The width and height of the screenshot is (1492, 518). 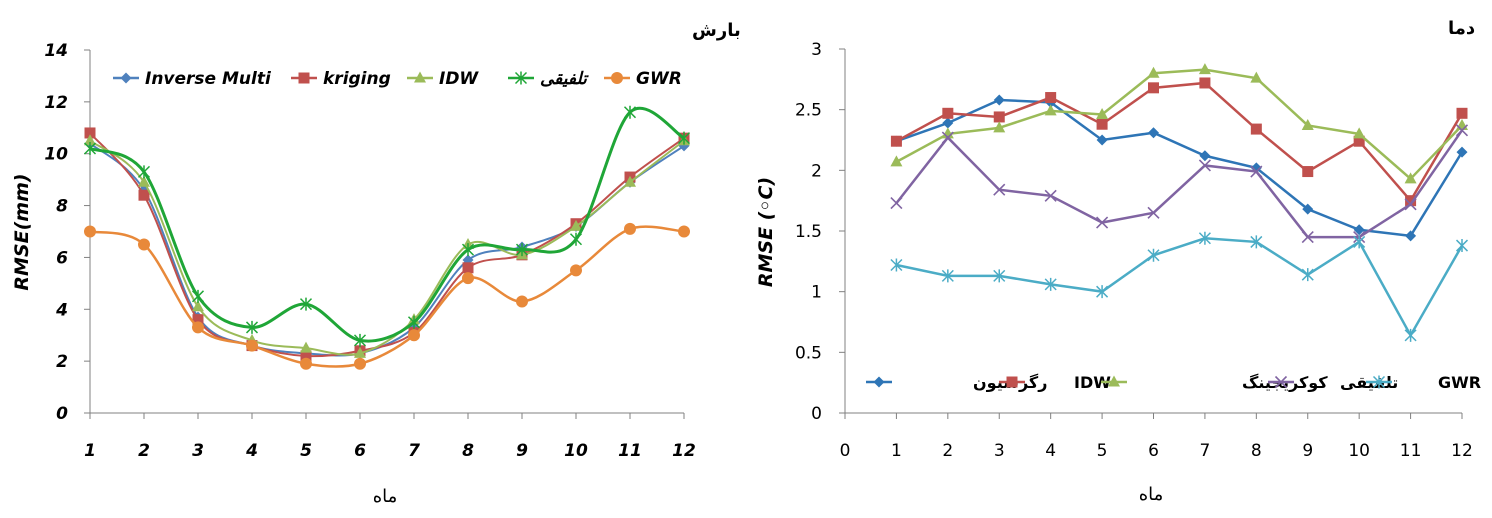 What do you see at coordinates (999, 451) in the screenshot?
I see `right-x-tick-label: 3` at bounding box center [999, 451].